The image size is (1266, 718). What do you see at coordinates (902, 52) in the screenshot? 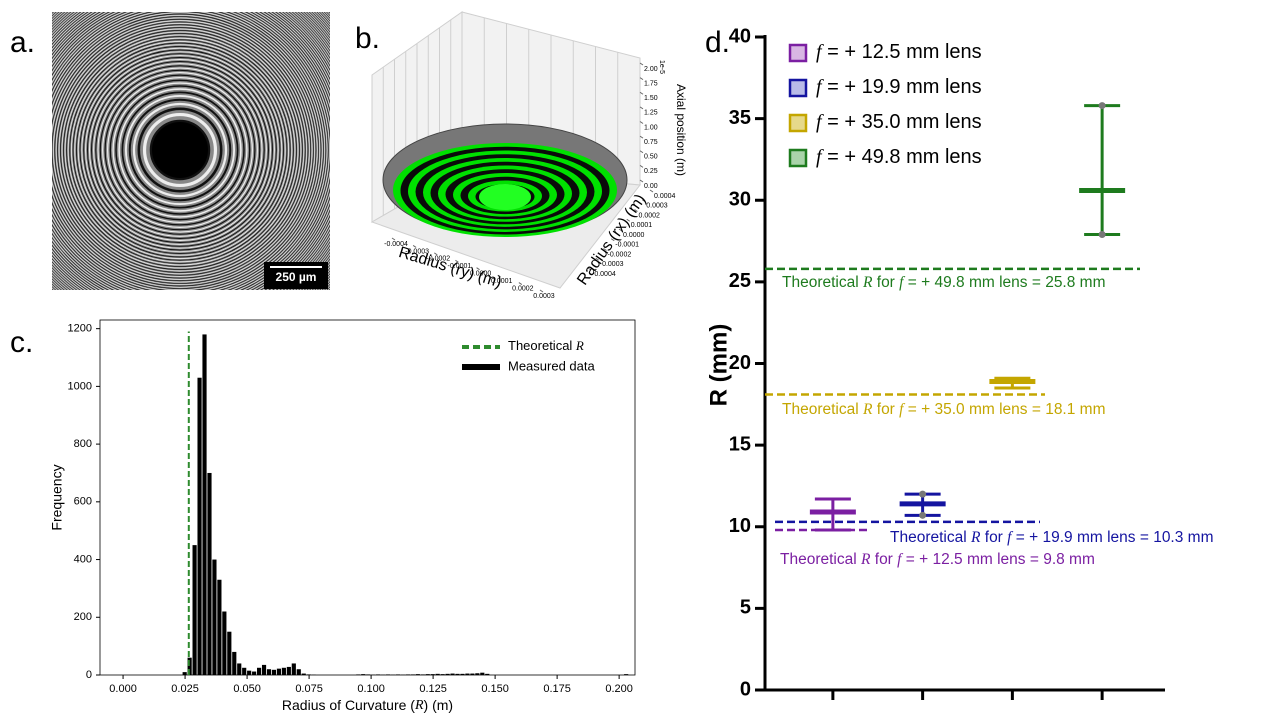
I see `text-run: = + 12.5 mm lens` at bounding box center [902, 52].